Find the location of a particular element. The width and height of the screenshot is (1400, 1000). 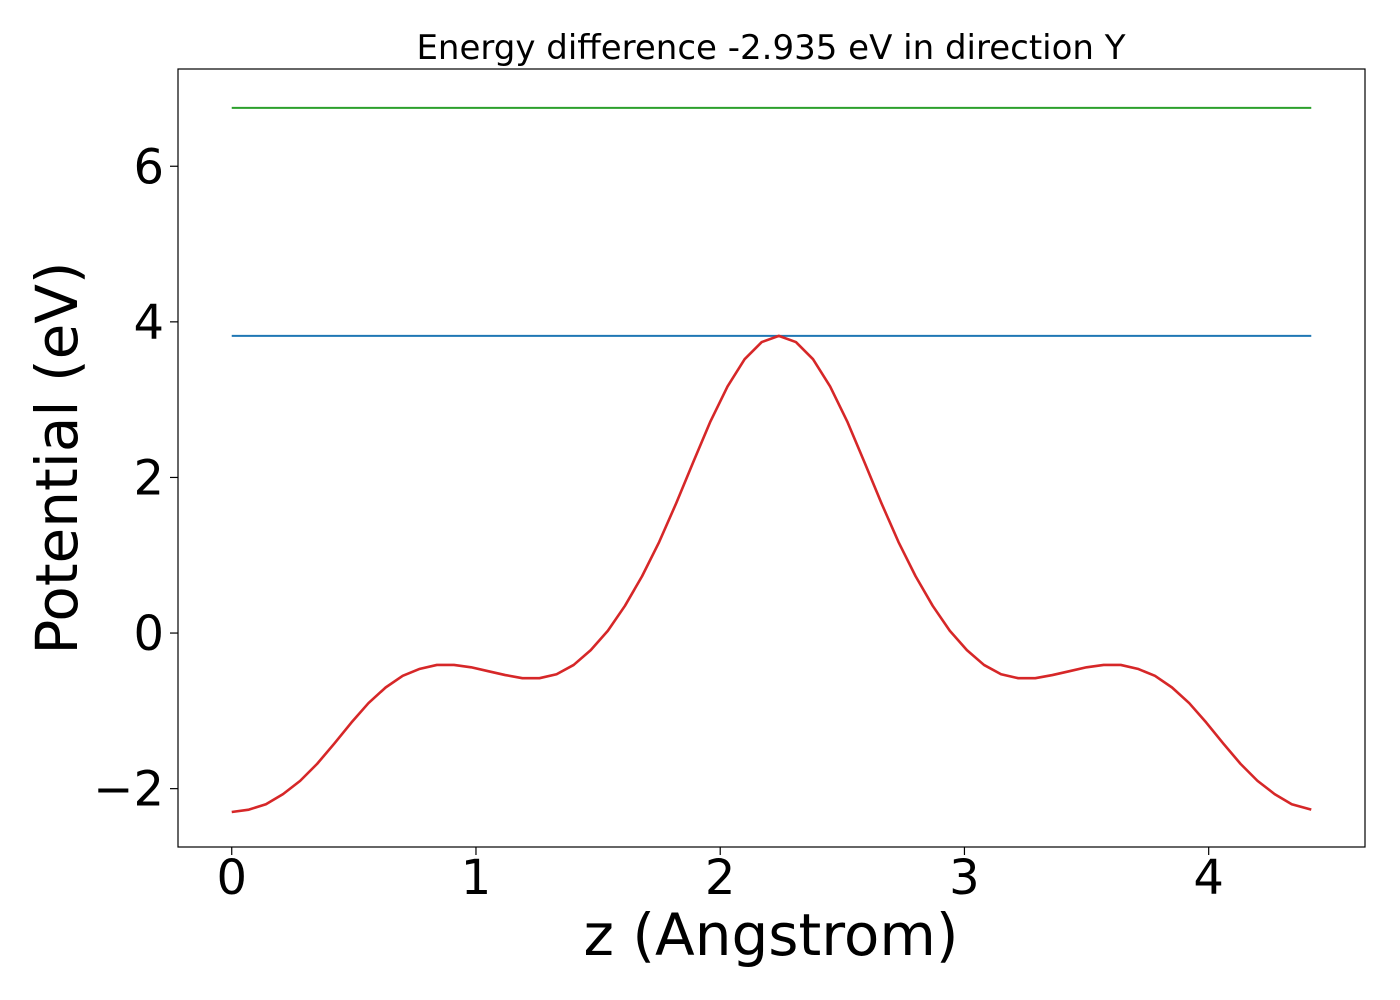

x-tick-label: 2 is located at coordinates (720, 878).